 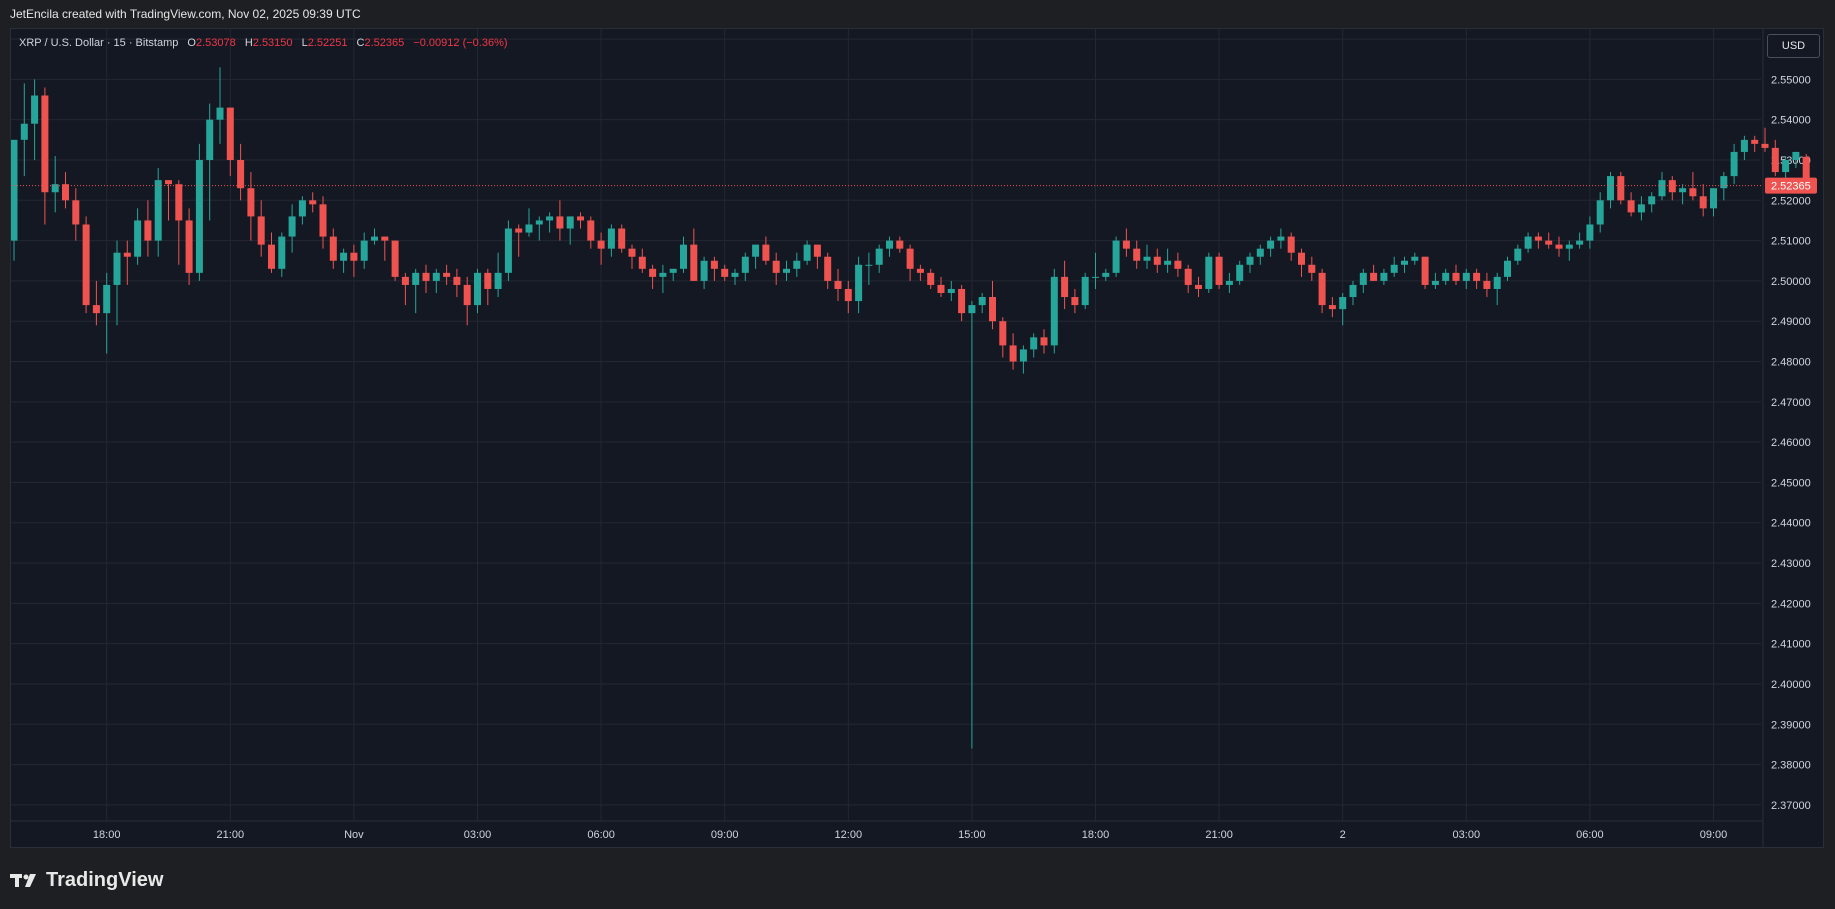 I want to click on price-tick-label: 2.47000, so click(x=1791, y=403).